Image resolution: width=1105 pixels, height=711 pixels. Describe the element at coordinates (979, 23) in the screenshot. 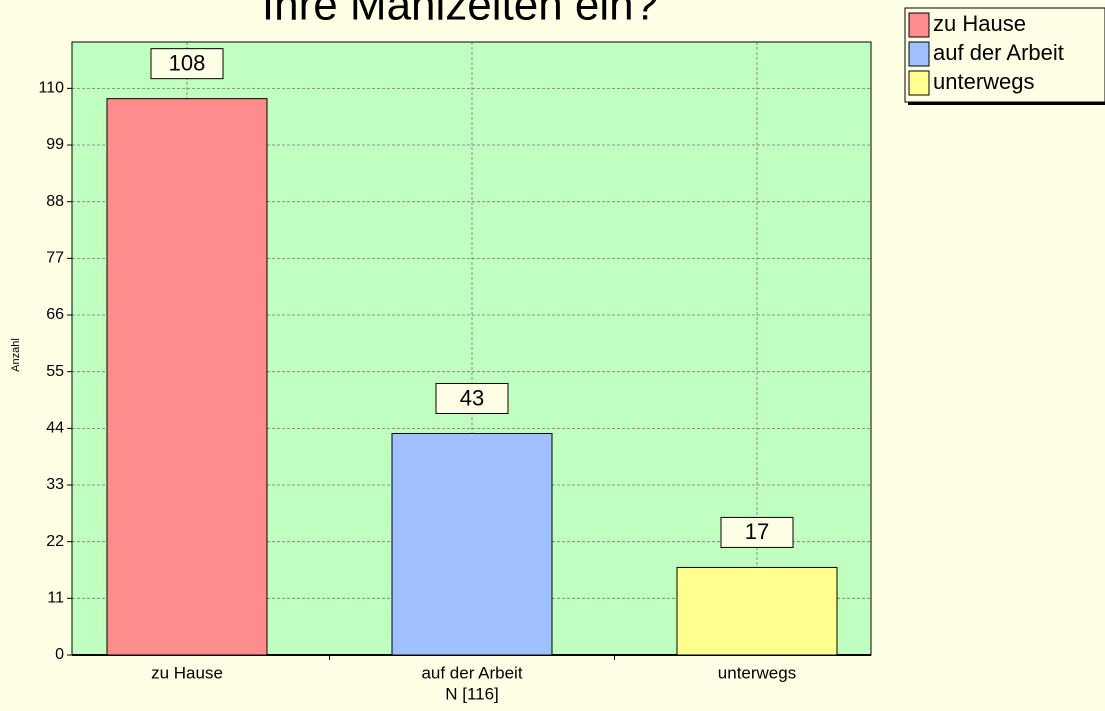

I see `legend-label: zu Hause` at that location.